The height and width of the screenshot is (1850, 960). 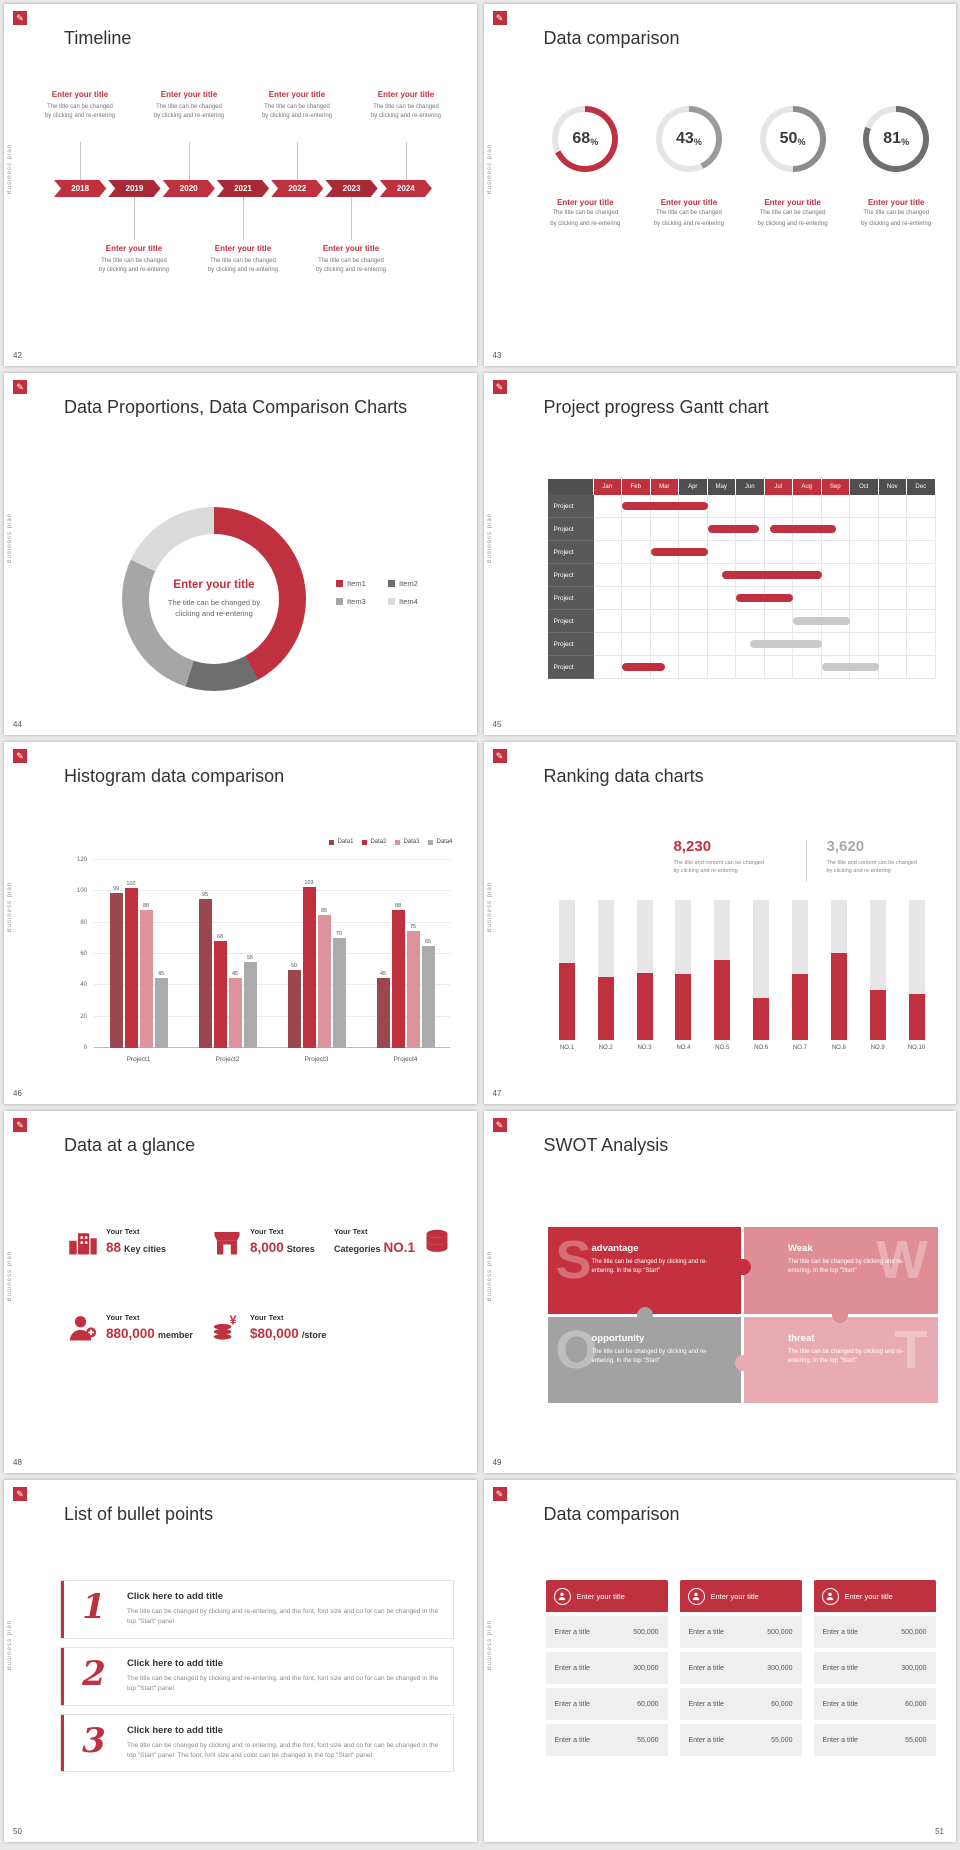 What do you see at coordinates (388, 592) in the screenshot?
I see `chart-legend: Item1 Item2 Item3 Item4` at bounding box center [388, 592].